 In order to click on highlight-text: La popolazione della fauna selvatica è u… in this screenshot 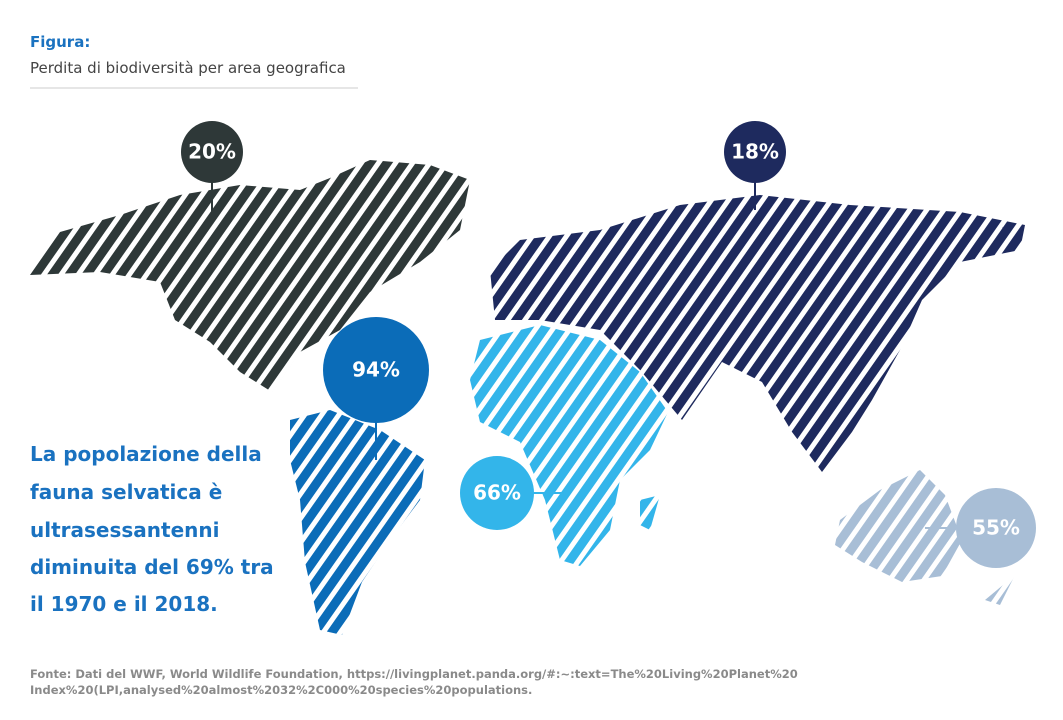, I will do `click(152, 529)`.